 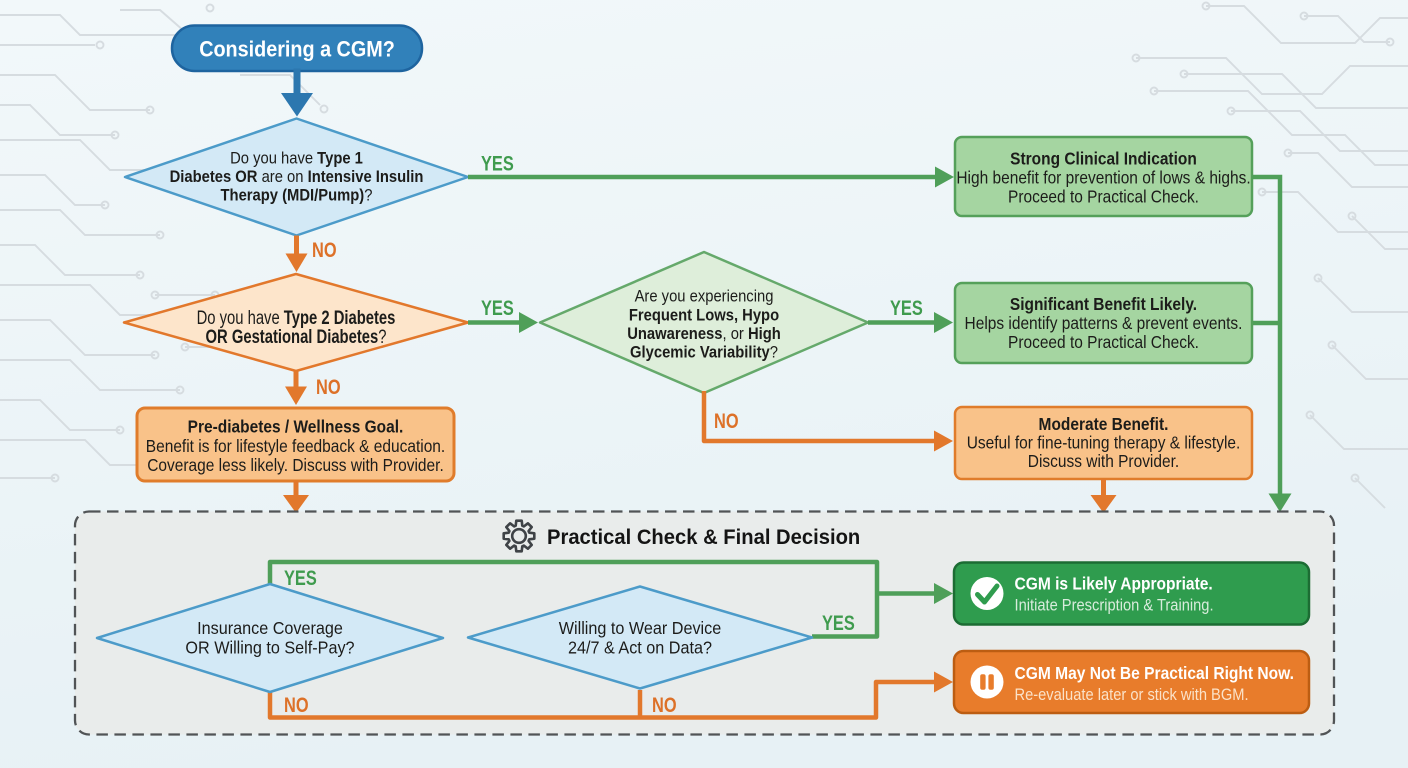 I want to click on svg-text:Initiate Prescription & Traini: Initiate Prescription & Training., so click(x=1114, y=606).